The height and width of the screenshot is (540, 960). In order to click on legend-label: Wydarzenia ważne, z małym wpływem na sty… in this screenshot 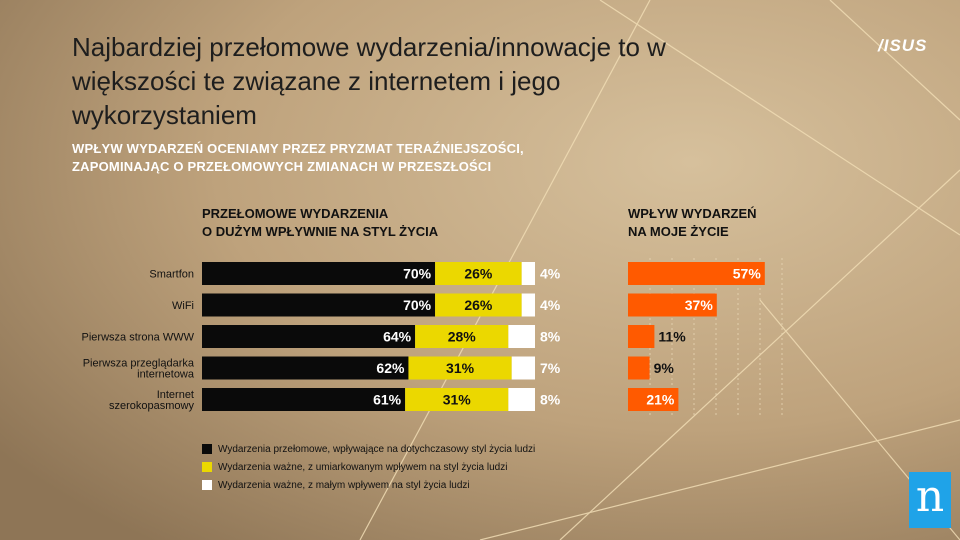, I will do `click(344, 485)`.